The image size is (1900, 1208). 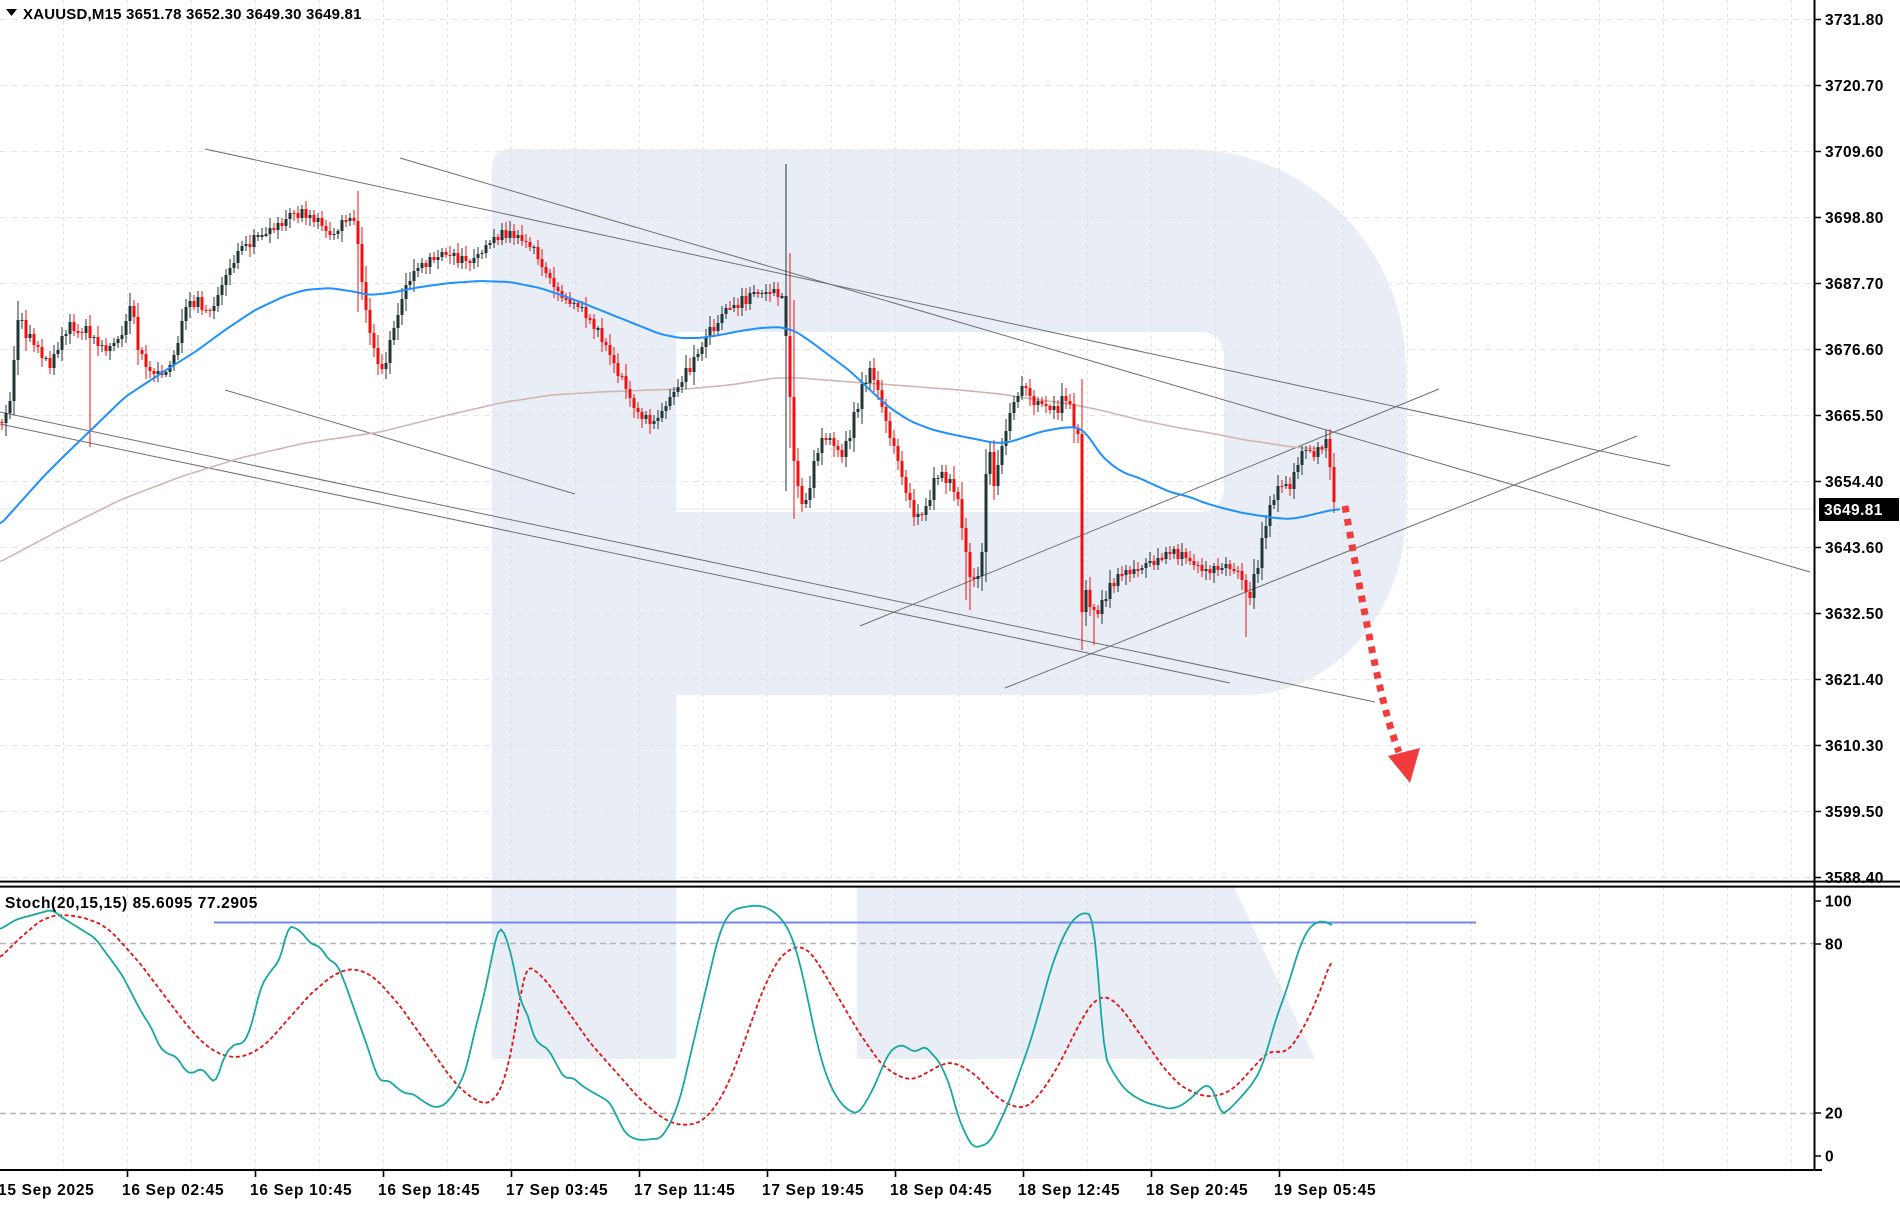 I want to click on svg-text: 3610.30, so click(x=1854, y=746).